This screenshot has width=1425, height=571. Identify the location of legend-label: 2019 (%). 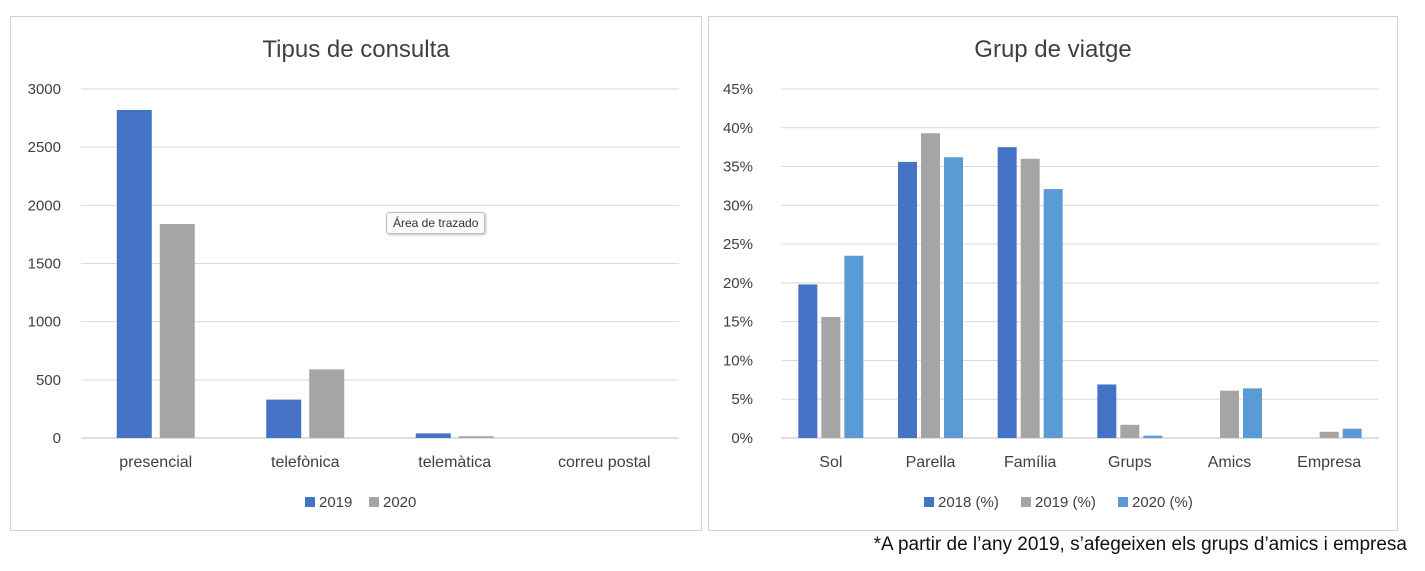
(1065, 502).